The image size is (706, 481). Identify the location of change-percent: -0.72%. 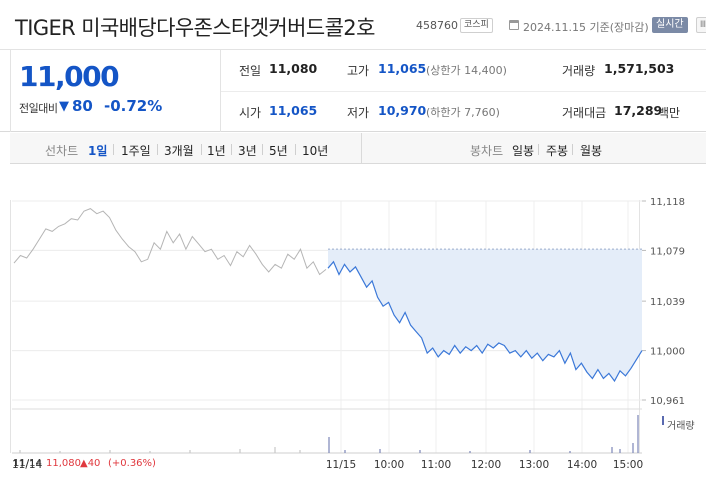
(133, 106).